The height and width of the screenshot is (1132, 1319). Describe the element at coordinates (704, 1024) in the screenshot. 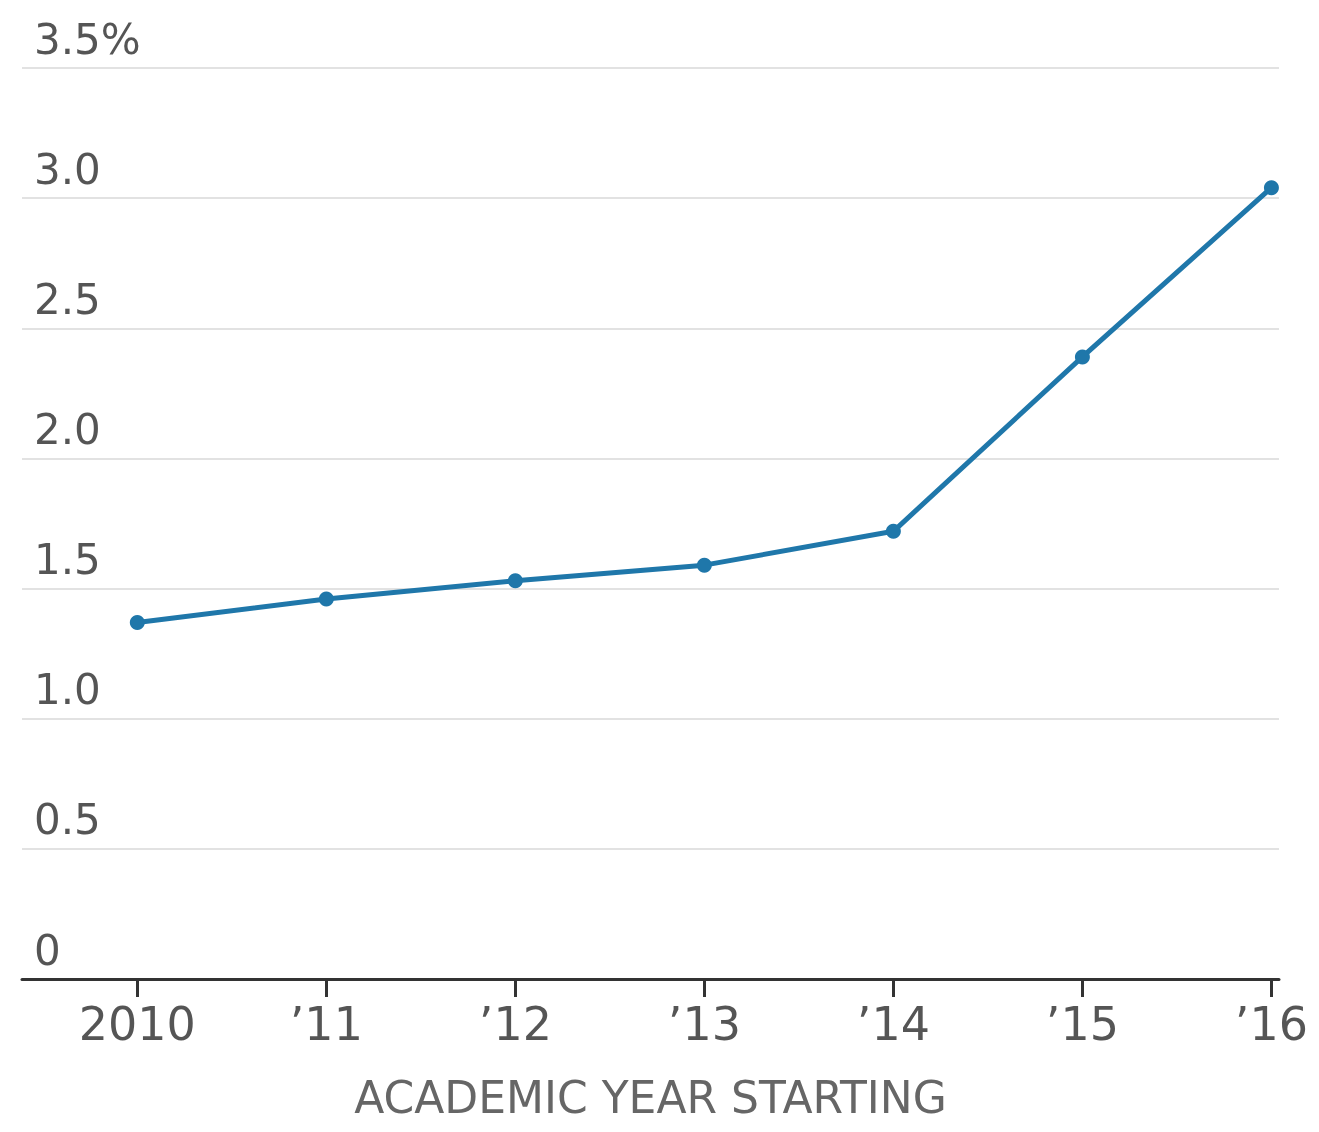

I see `x-tick-label: ’13` at that location.